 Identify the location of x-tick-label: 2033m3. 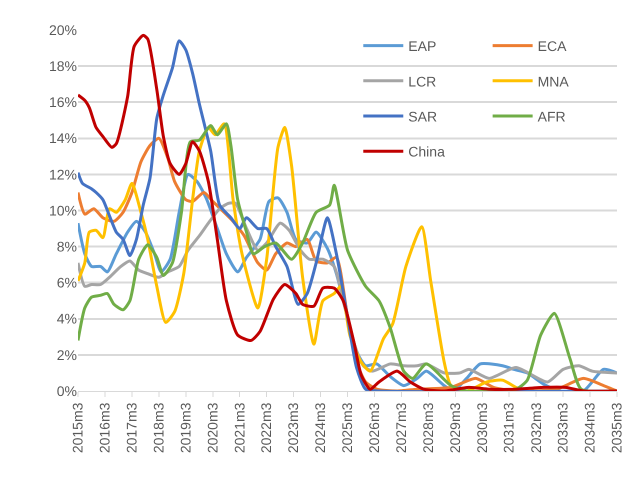
(562, 428).